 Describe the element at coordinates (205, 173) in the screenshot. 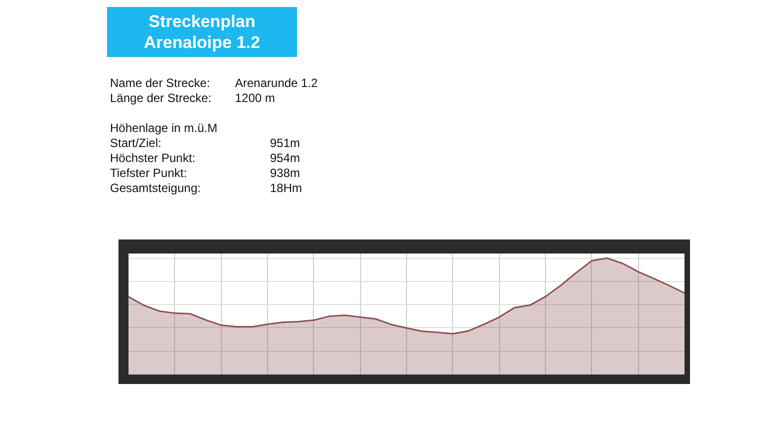

I see `text: Tiefster Punkt: 938m` at that location.